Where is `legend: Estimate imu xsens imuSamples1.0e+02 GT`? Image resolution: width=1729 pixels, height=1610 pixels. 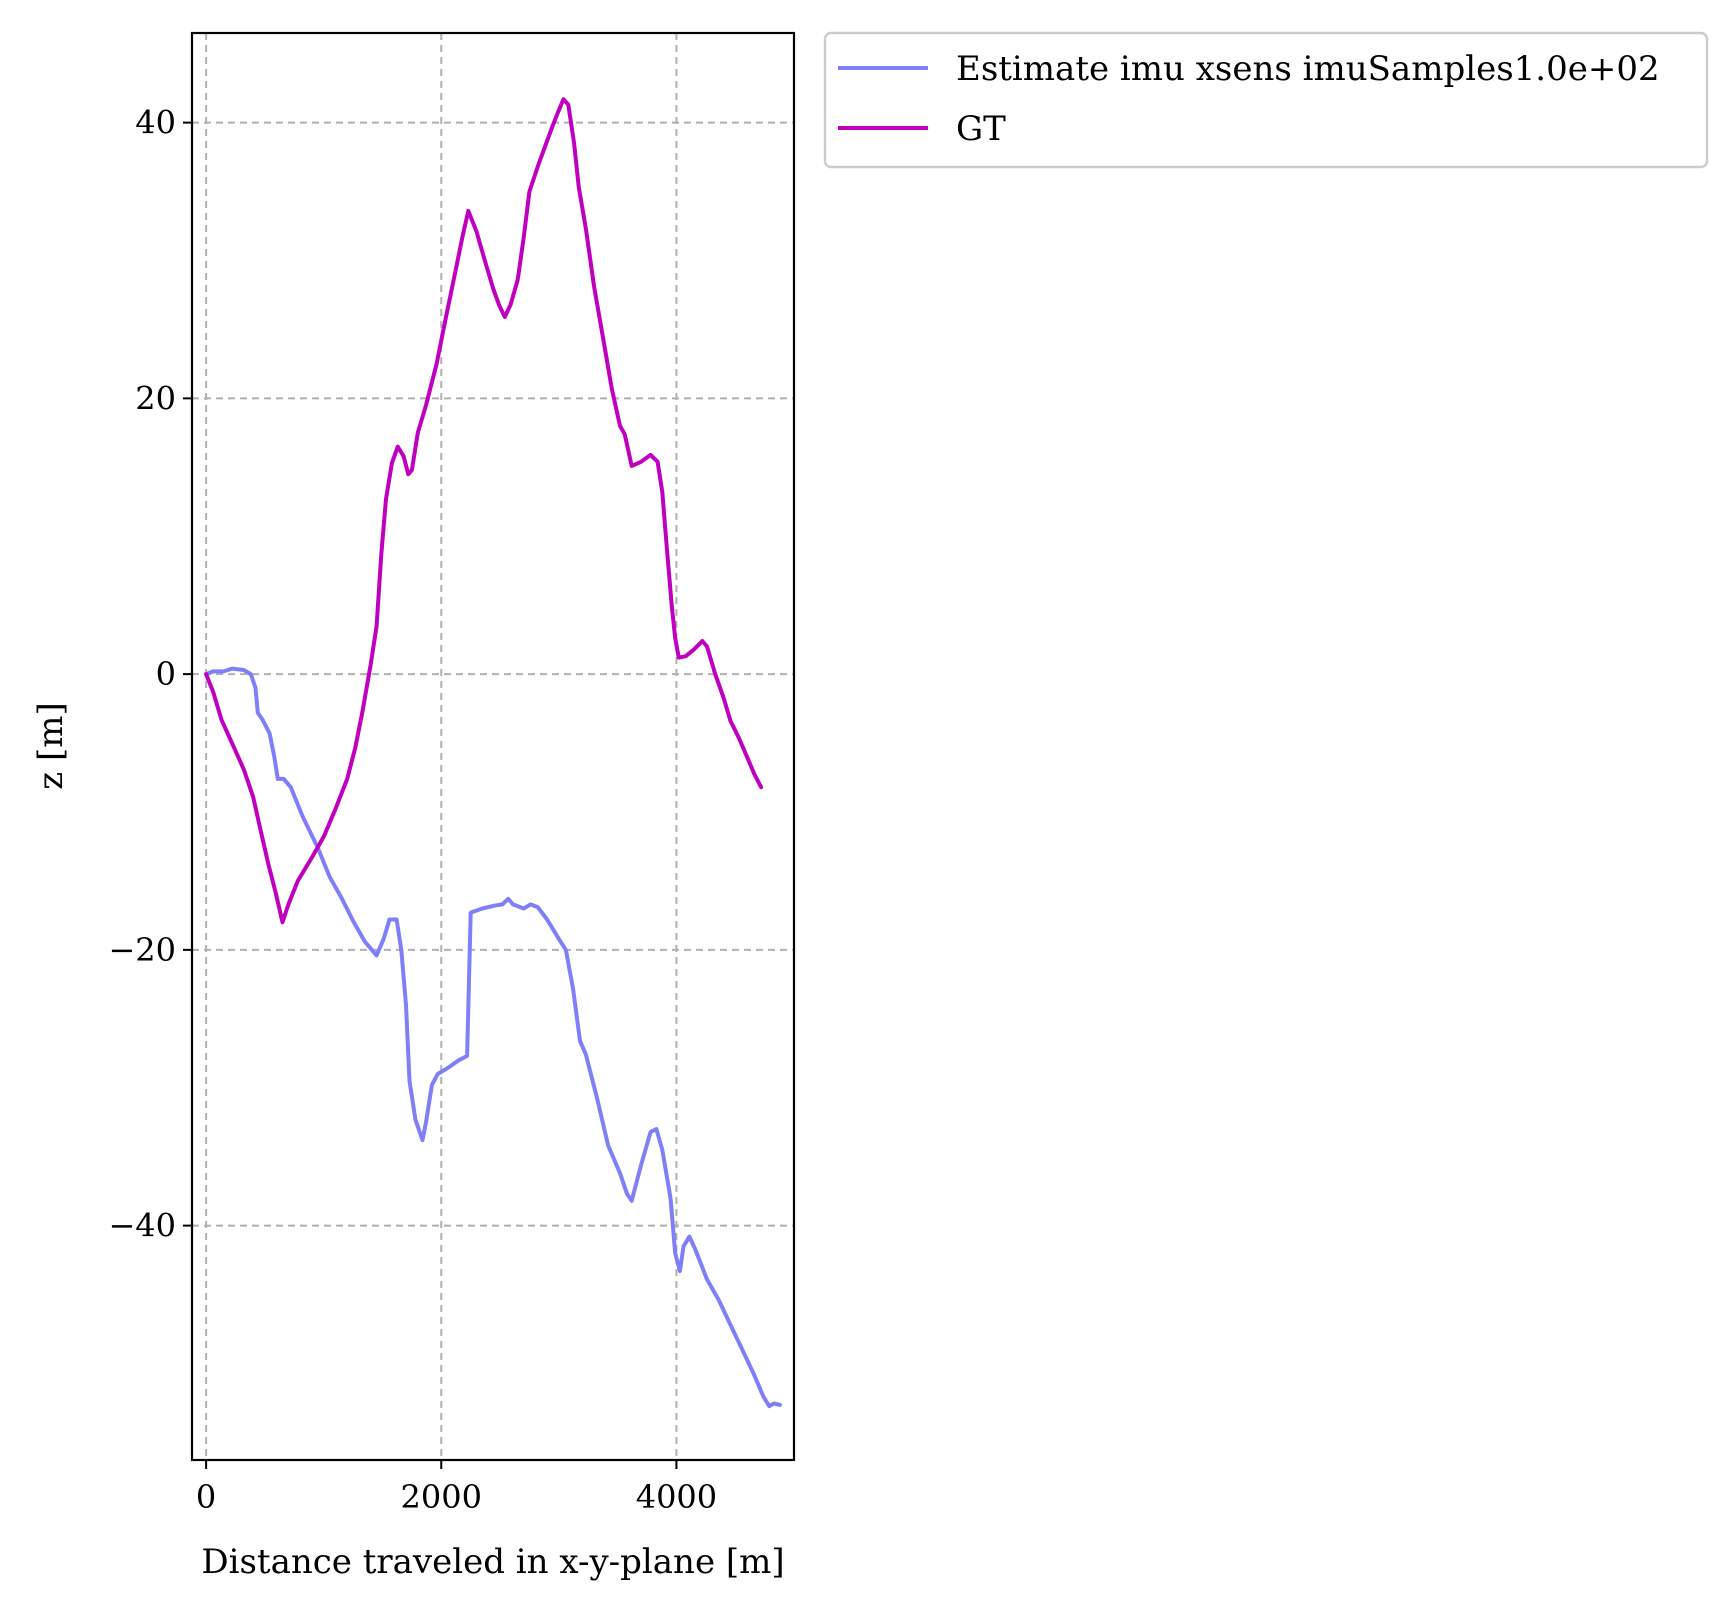
legend: Estimate imu xsens imuSamples1.0e+02 GT is located at coordinates (1266, 100).